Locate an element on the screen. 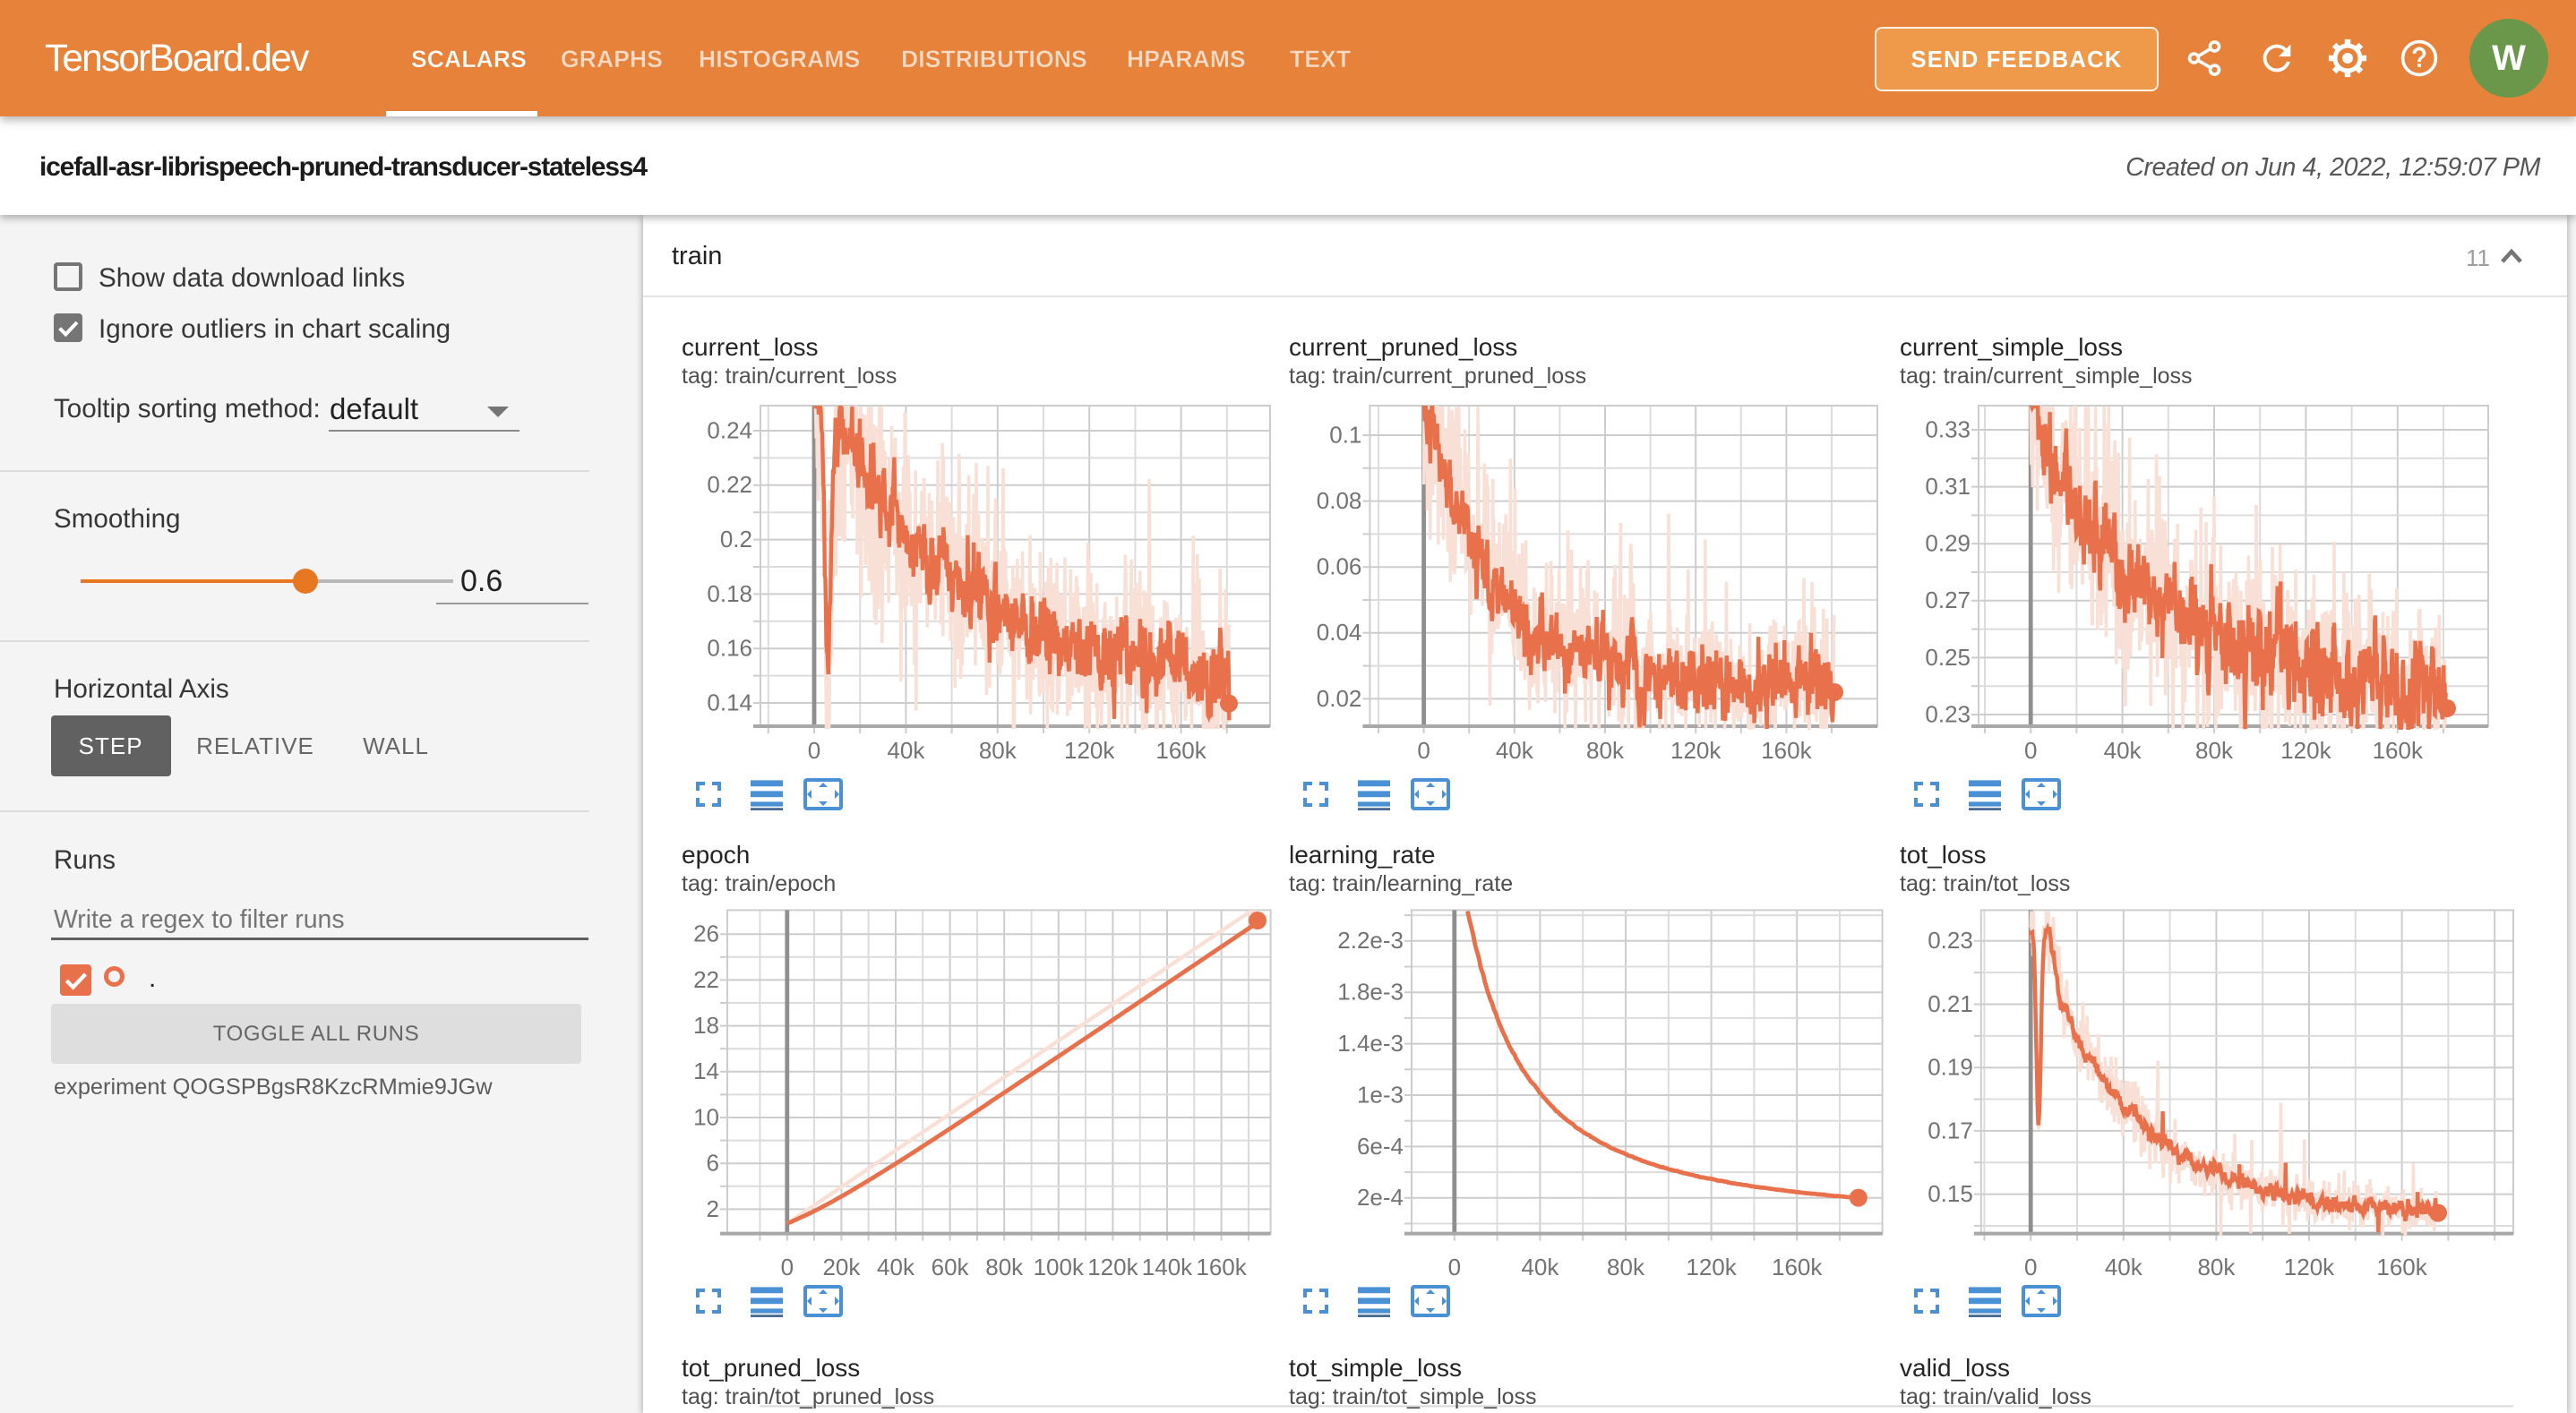 Image resolution: width=2576 pixels, height=1413 pixels. svg-text: 6e-4 is located at coordinates (1380, 1146).